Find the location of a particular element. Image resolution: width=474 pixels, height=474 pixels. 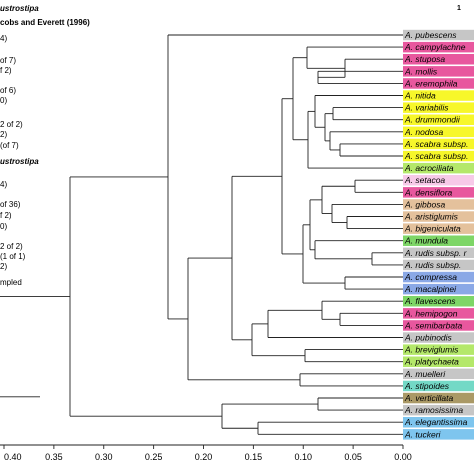

axis-tick-label: 0.15 is located at coordinates (254, 457).